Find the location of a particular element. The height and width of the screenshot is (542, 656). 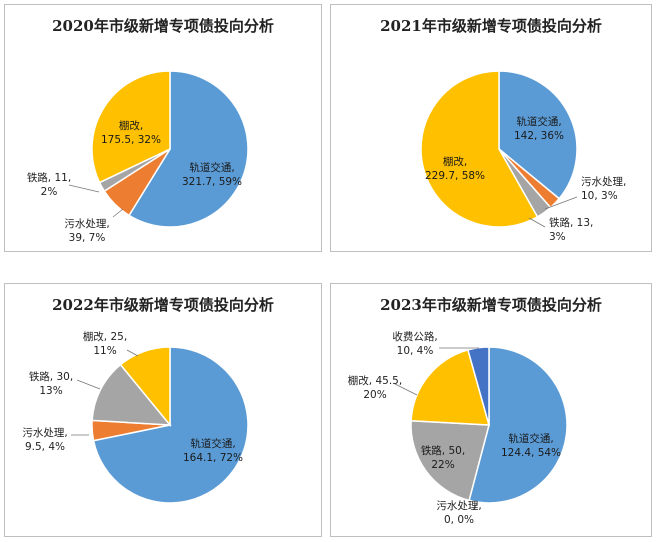

chart-title: 2020年市级新增专项债投向分析 is located at coordinates (163, 26).